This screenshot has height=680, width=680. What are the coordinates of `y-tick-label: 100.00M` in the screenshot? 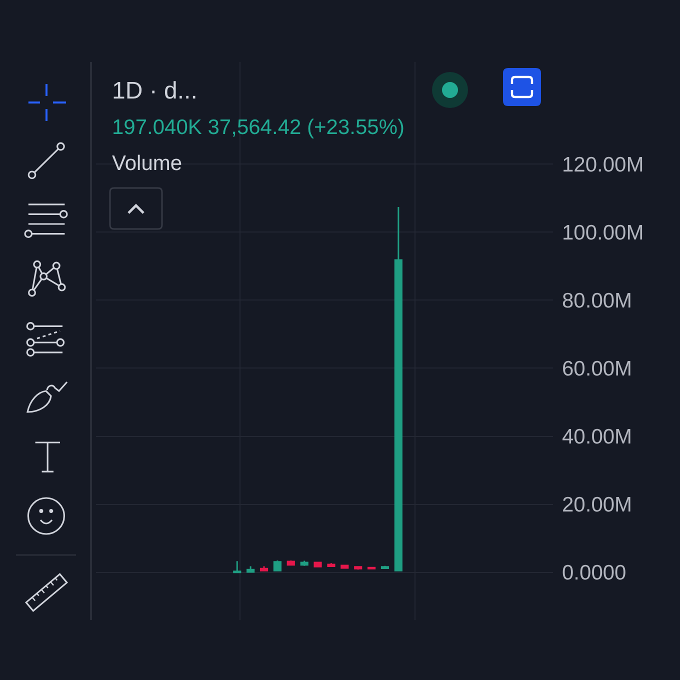 It's located at (603, 232).